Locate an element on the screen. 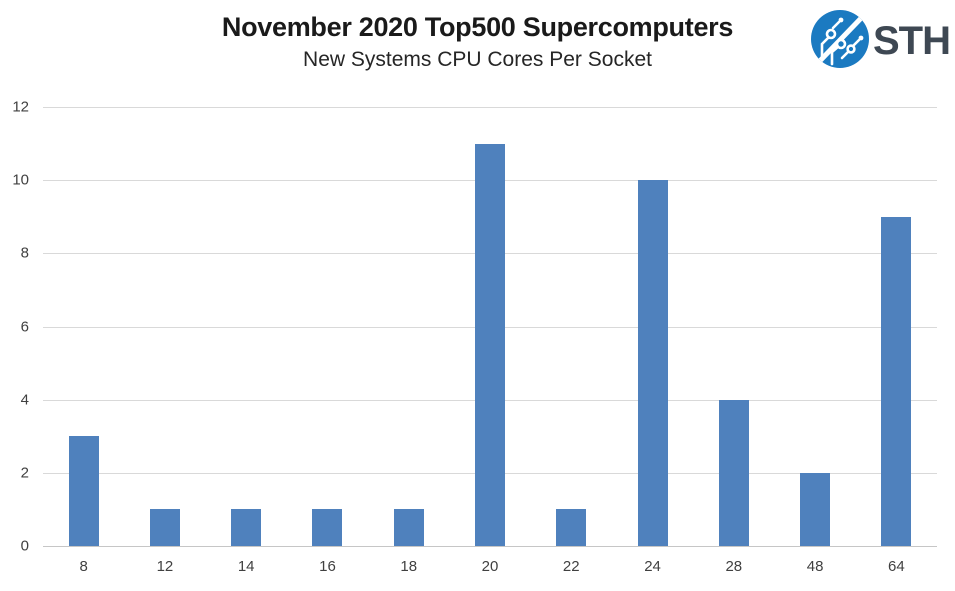 The height and width of the screenshot is (591, 955). sth-logo: STH is located at coordinates (880, 39).